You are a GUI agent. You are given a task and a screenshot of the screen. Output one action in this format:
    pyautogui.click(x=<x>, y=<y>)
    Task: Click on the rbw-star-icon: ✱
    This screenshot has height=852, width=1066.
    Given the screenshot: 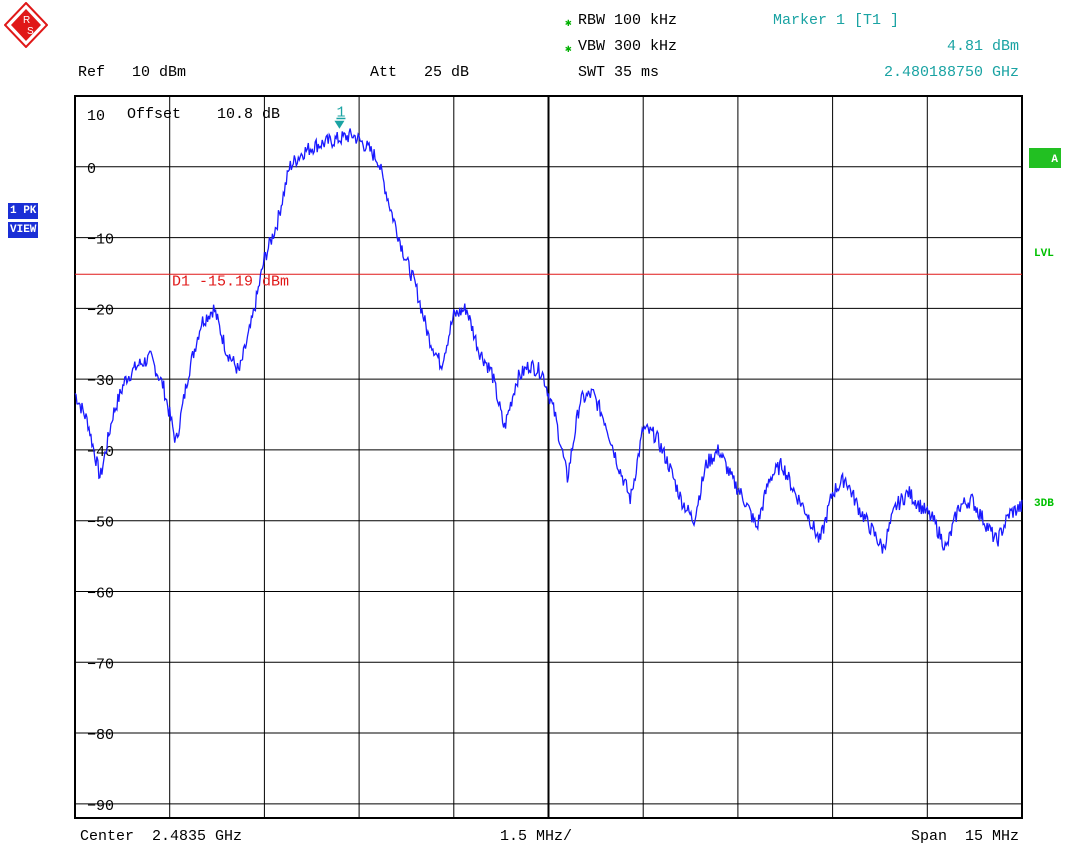 What is the action you would take?
    pyautogui.click(x=568, y=24)
    